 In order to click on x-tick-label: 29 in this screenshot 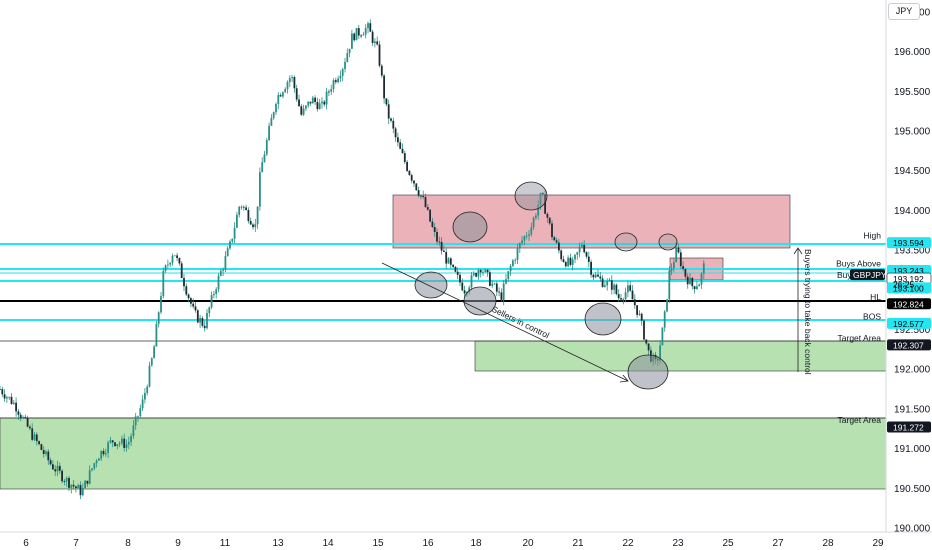, I will do `click(878, 543)`.